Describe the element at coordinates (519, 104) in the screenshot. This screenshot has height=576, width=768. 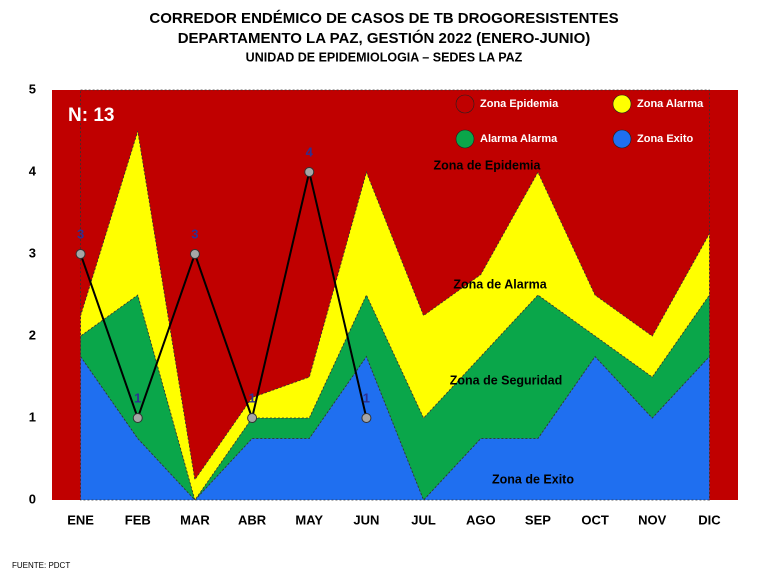
I see `legend-label: Zona Epidemia` at that location.